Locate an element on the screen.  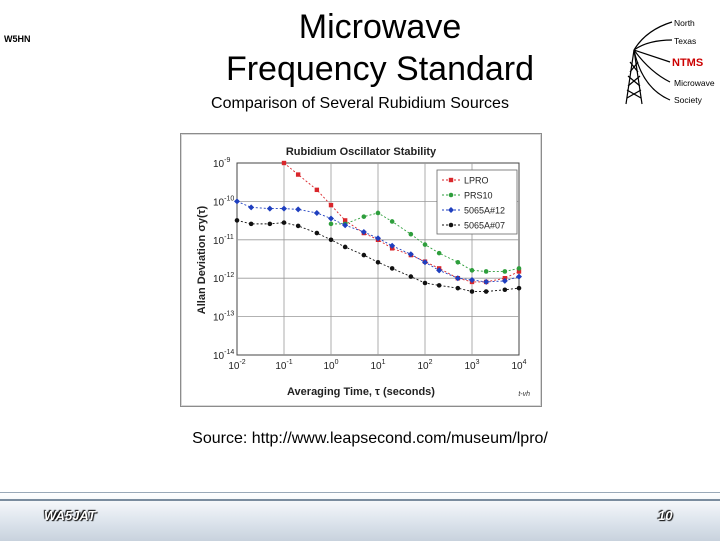
y-tick-label: 10-12 is located at coordinates (223, 278).